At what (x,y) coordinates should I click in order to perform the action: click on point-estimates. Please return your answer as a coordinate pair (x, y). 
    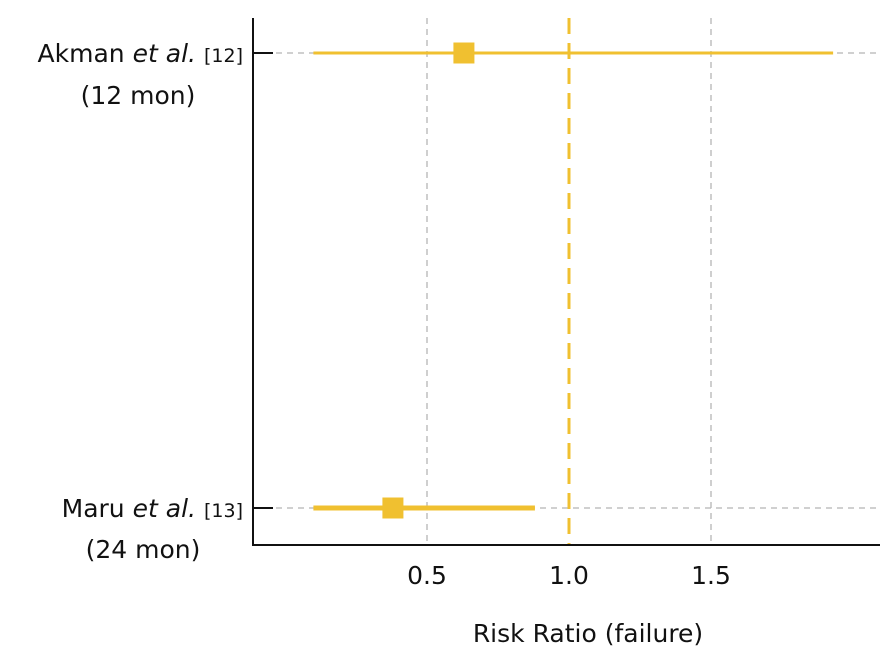
    Looking at the image, I should click on (428, 280).